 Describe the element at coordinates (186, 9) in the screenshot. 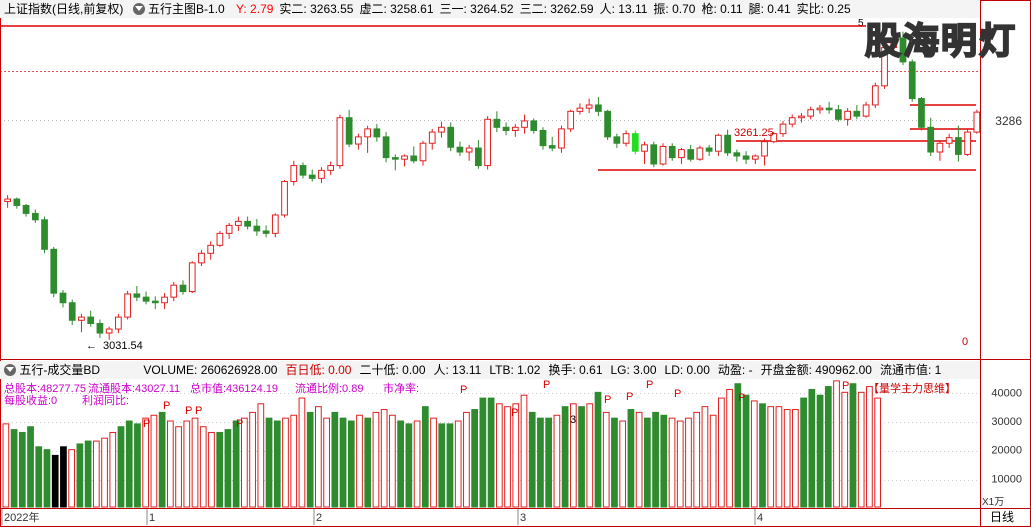

I see `main-indicator-name: 五行主图B-1.0` at that location.